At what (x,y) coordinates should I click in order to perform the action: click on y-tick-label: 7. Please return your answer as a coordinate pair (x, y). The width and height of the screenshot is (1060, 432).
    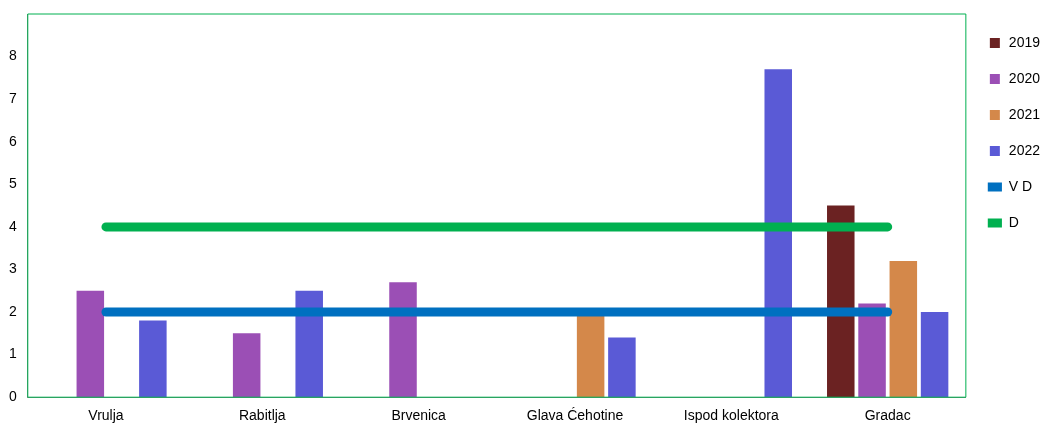
    Looking at the image, I should click on (12, 98).